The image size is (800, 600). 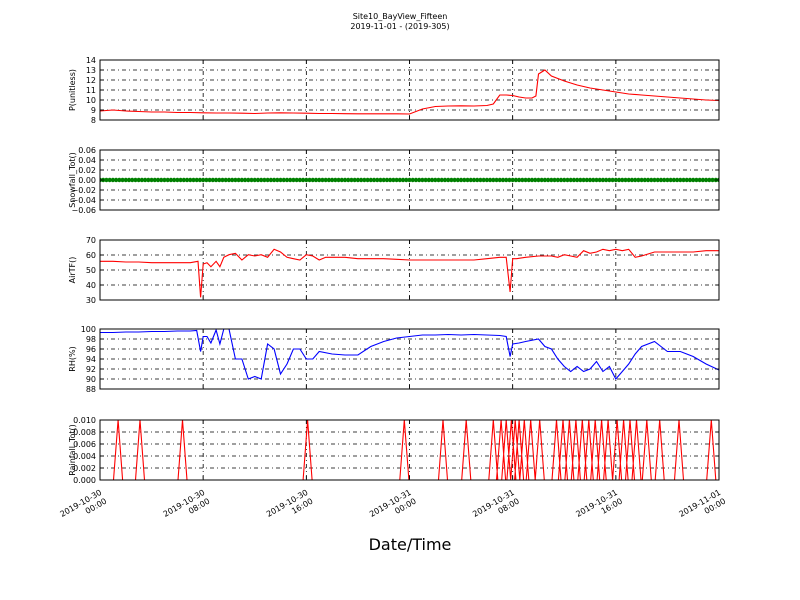 What do you see at coordinates (87, 160) in the screenshot?
I see `y-tick-label: 0.04` at bounding box center [87, 160].